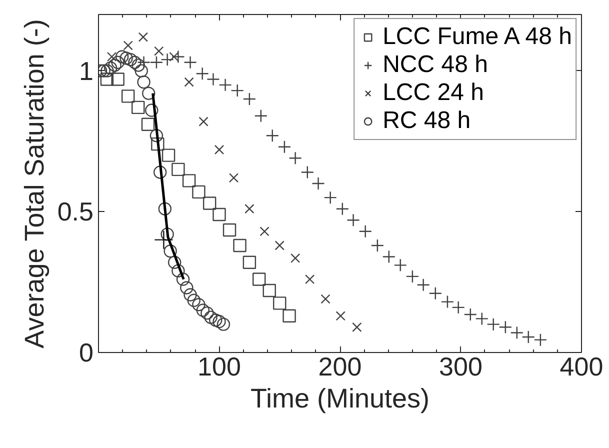  Describe the element at coordinates (426, 121) in the screenshot. I see `legend-label: RC 48 h` at that location.